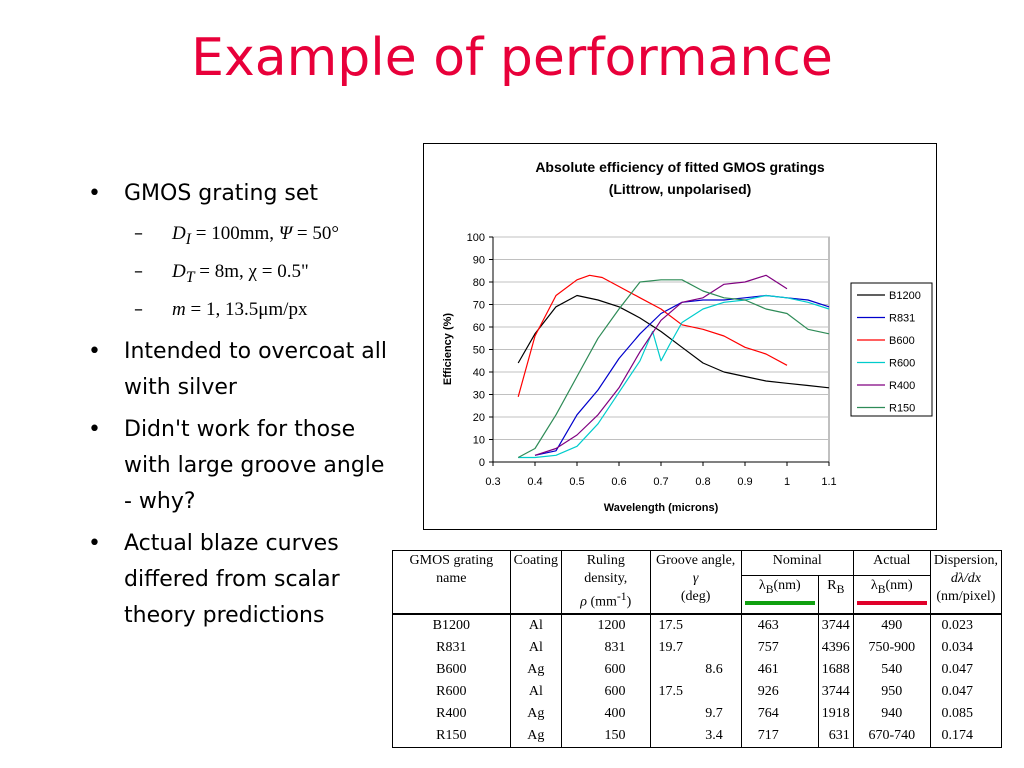 The image size is (1024, 768). I want to click on symbol-r: R, so click(832, 586).